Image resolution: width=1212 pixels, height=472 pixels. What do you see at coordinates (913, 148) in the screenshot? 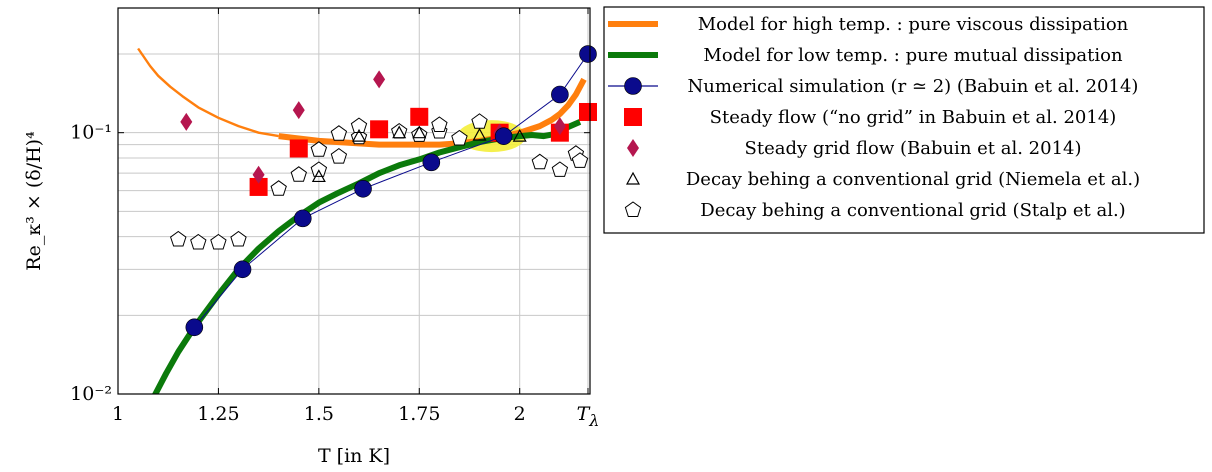
I see `legend-label: Steady grid flow (Babuin et al. 2014)` at bounding box center [913, 148].